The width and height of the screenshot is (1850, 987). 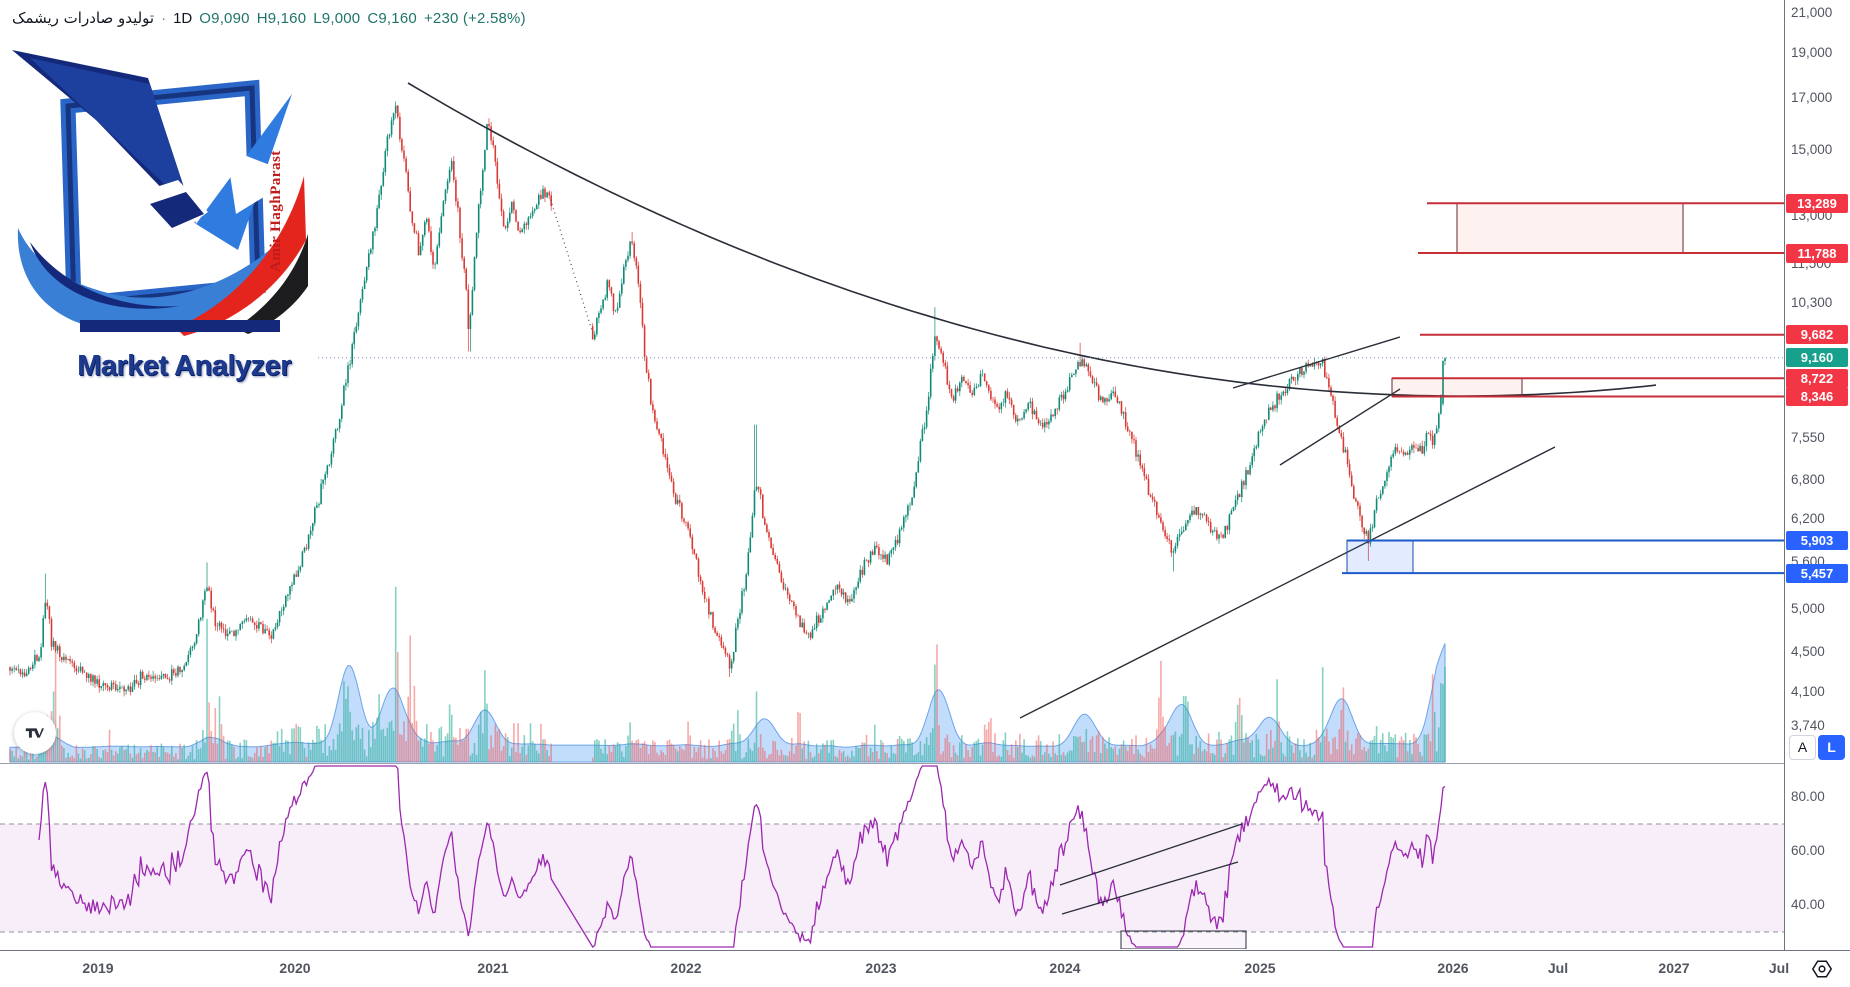 What do you see at coordinates (1453, 968) in the screenshot?
I see `time-axis-label: 2026` at bounding box center [1453, 968].